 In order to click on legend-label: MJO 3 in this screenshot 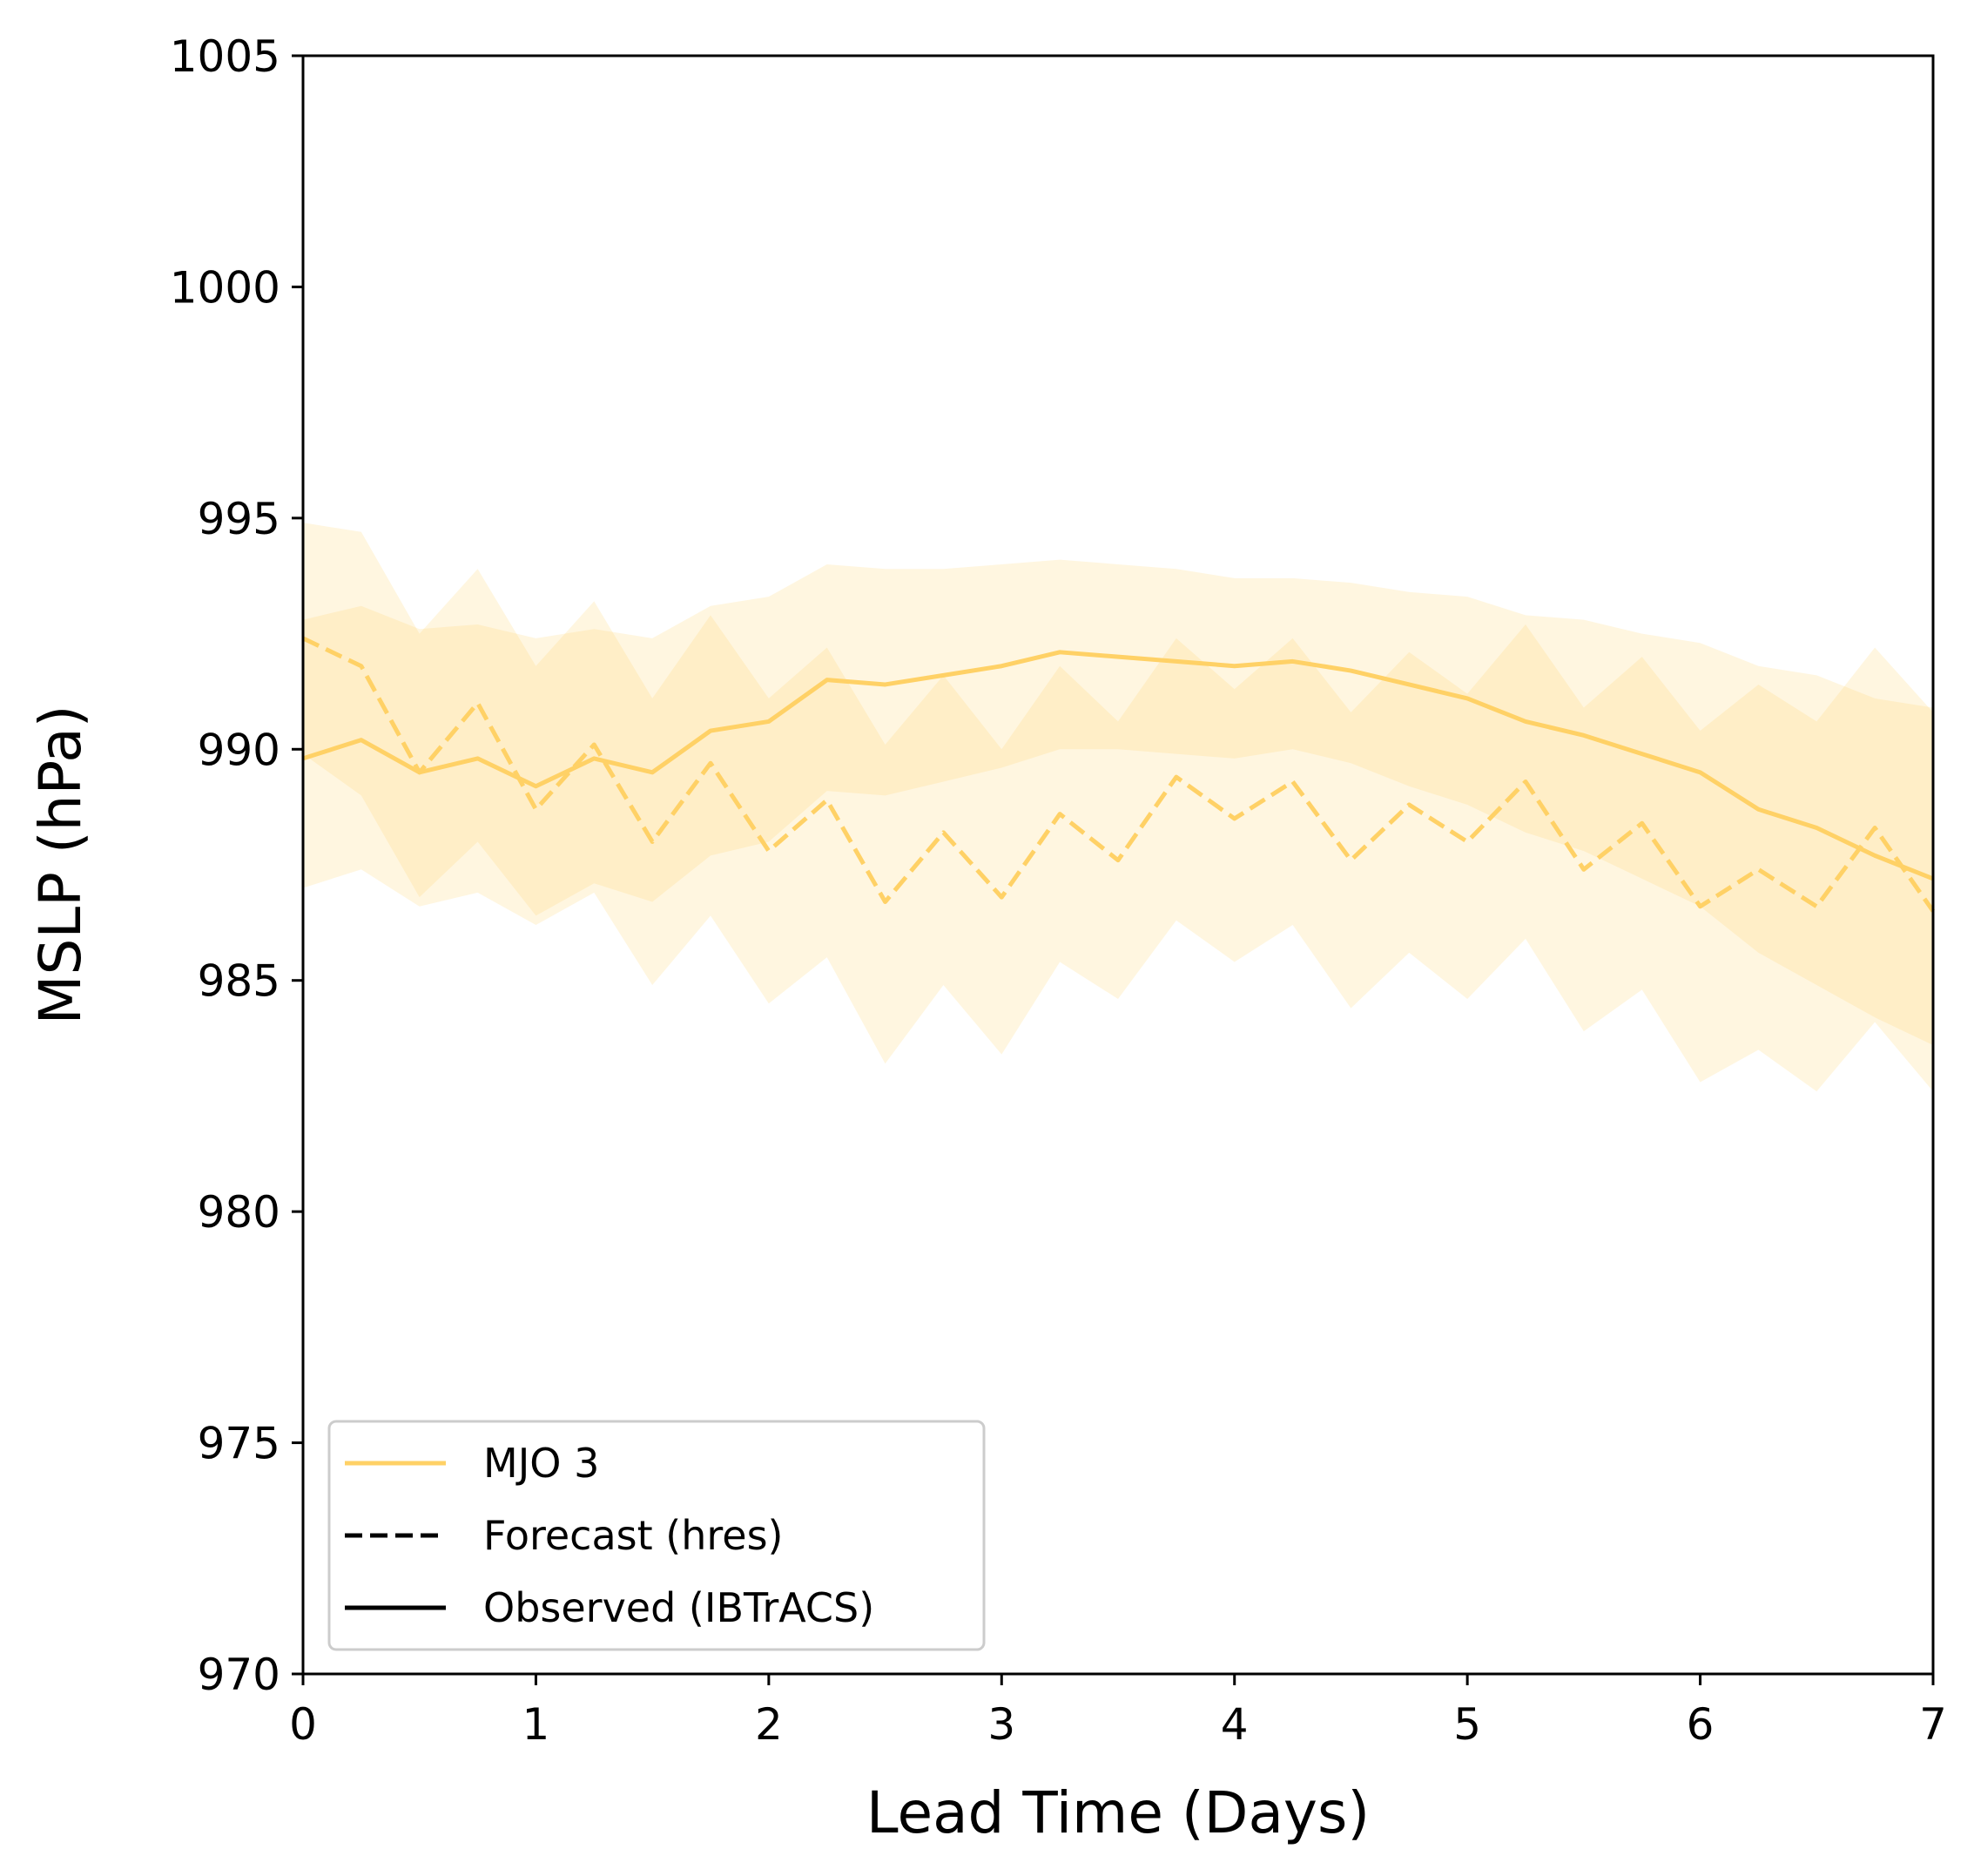, I will do `click(541, 1463)`.